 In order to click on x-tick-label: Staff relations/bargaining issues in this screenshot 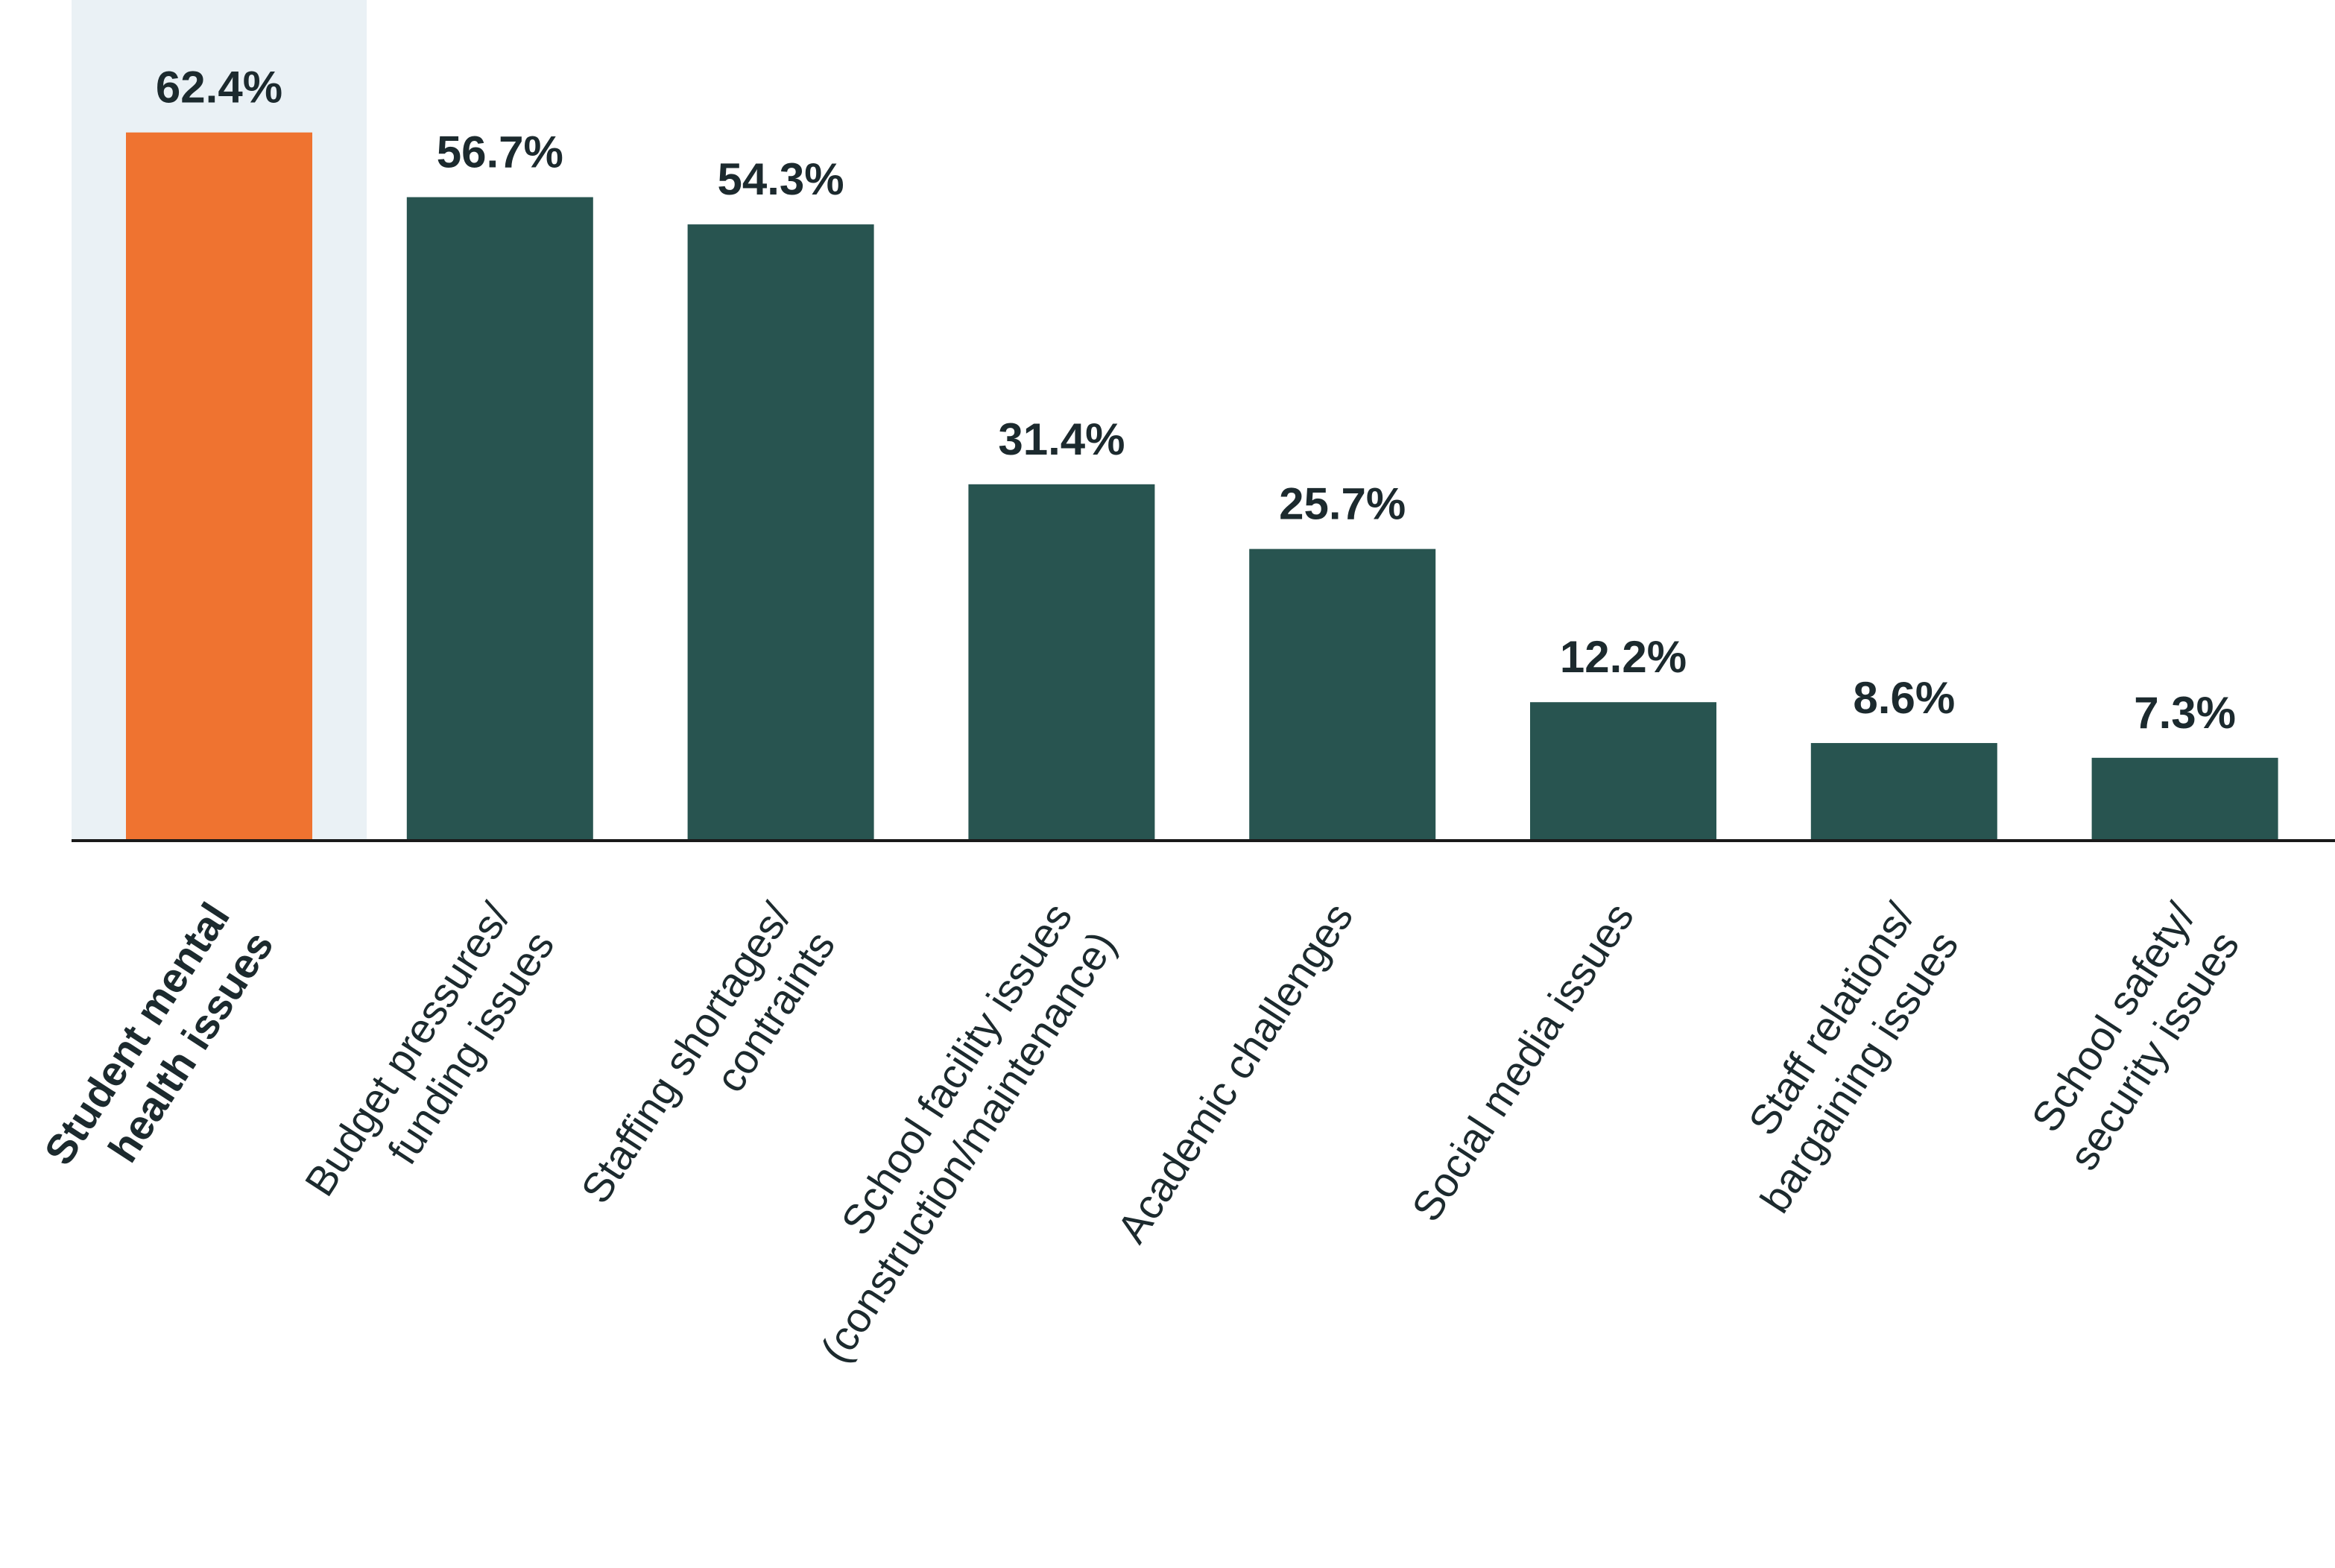, I will do `click(1854, 1057)`.